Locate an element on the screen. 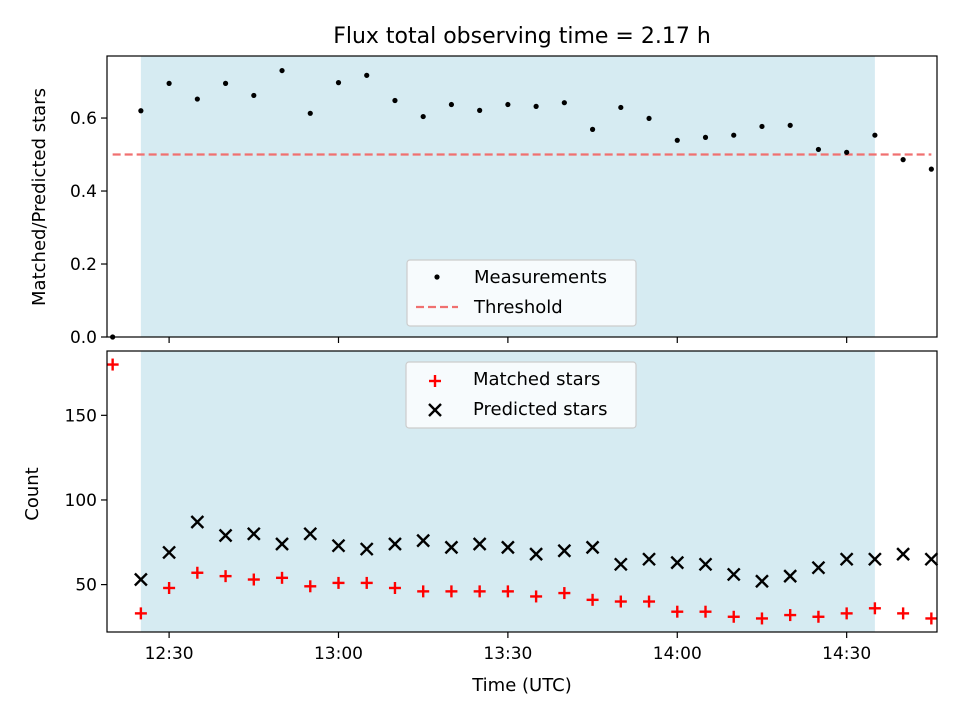 This screenshot has height=720, width=960. bottom-x-ticks: 12:30 13:00 13:30 14:00 14:30 is located at coordinates (508, 648).